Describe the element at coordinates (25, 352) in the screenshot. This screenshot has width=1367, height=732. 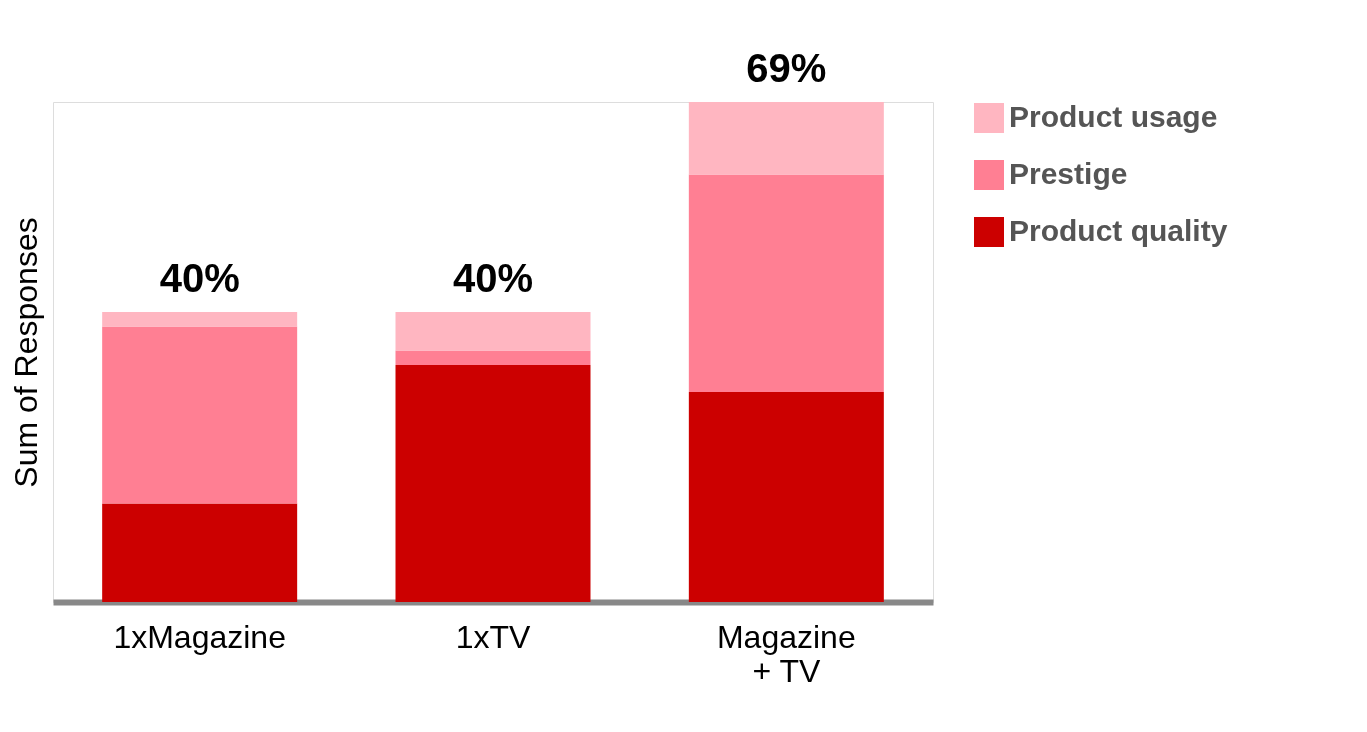
I see `y-axis-title: Sum of Responses` at that location.